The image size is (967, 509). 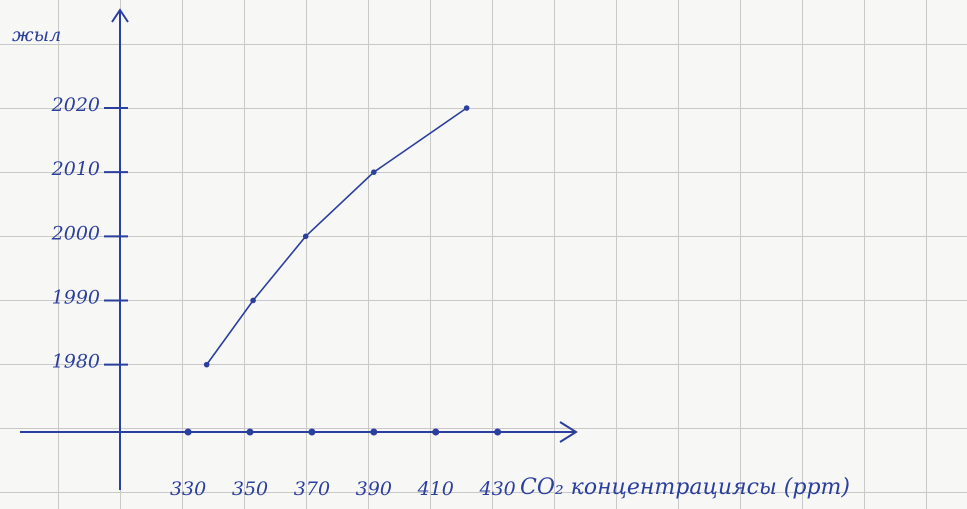 I want to click on x-axis-arrow, so click(x=568, y=432).